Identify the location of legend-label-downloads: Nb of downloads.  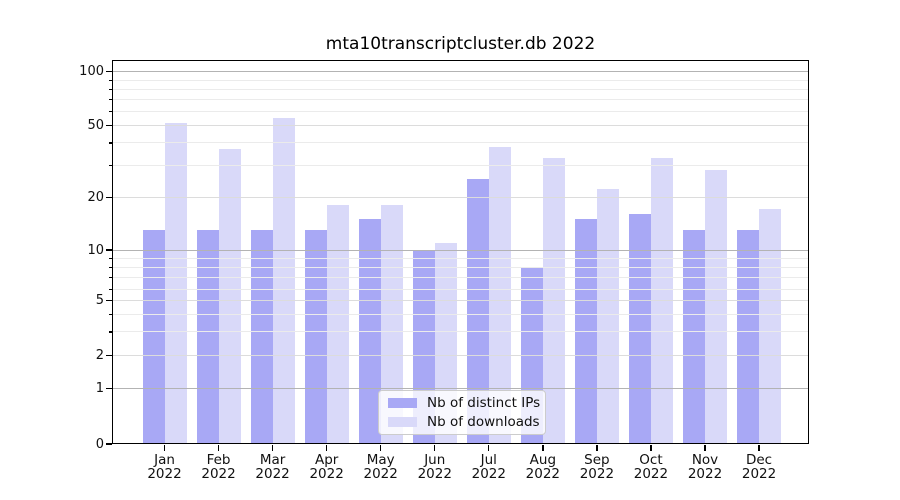
(483, 422).